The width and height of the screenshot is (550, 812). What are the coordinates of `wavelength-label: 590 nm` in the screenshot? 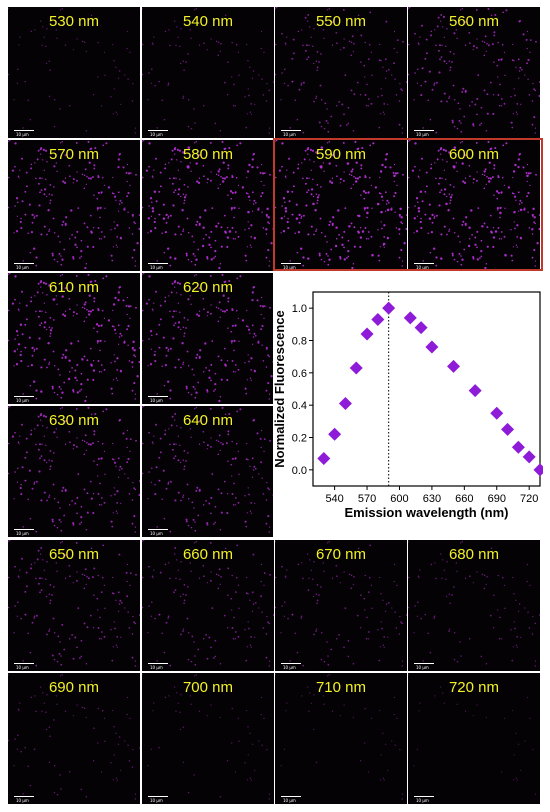 It's located at (341, 154).